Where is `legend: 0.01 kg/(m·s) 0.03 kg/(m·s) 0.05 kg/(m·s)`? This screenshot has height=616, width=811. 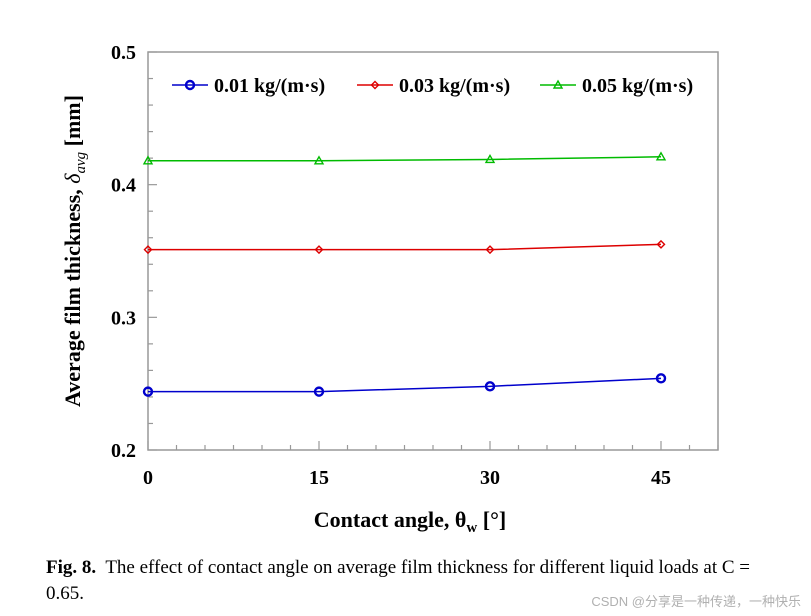 legend: 0.01 kg/(m·s) 0.03 kg/(m·s) 0.05 kg/(m·s) is located at coordinates (432, 86).